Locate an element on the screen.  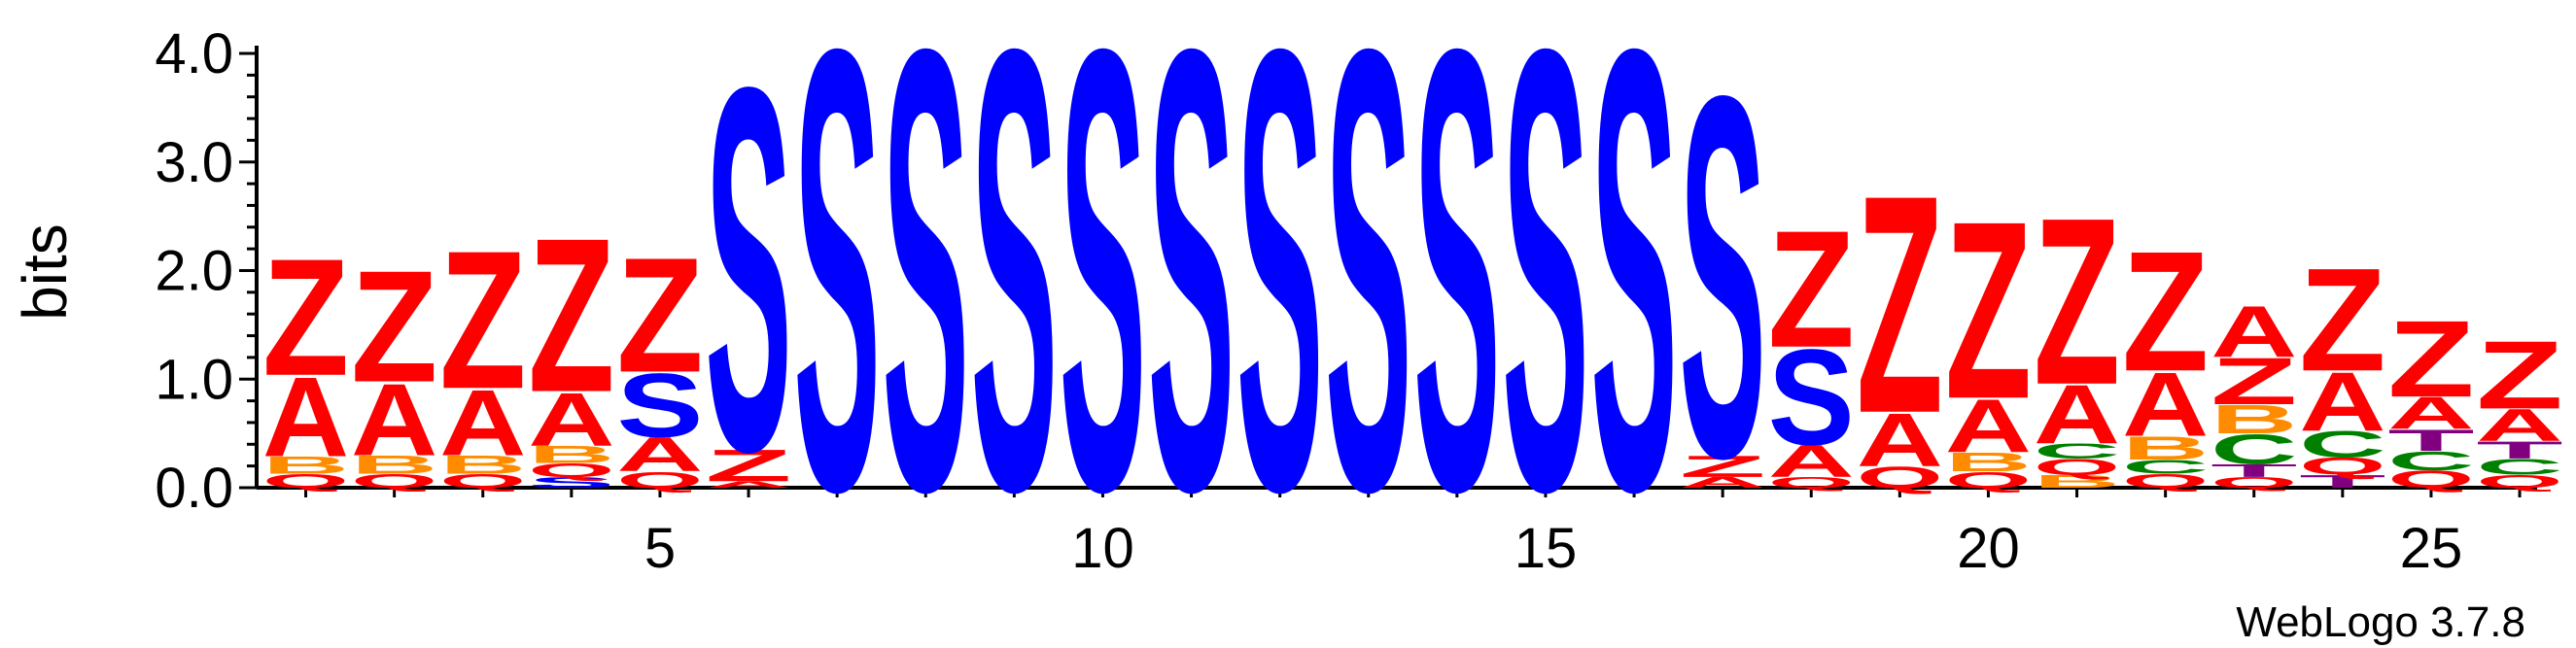
x-tick-label: 5 is located at coordinates (660, 548).